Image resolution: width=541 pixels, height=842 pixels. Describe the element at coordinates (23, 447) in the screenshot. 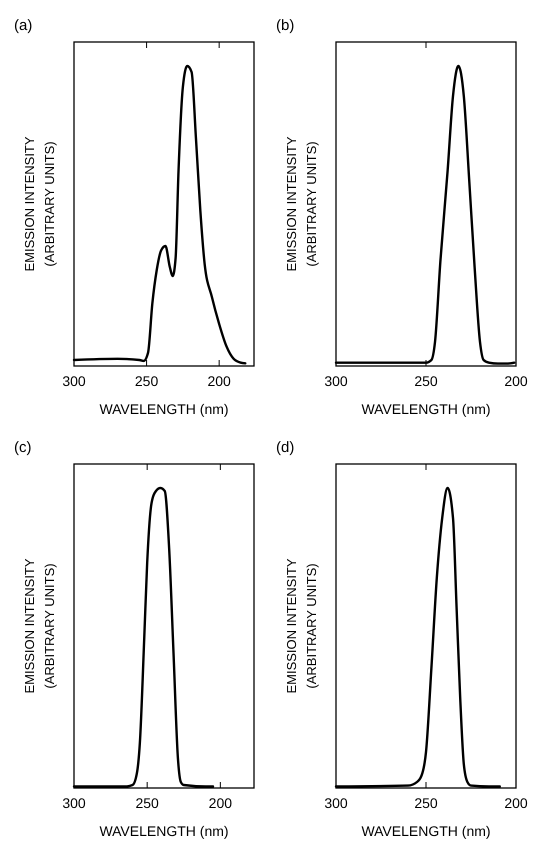

I see `chart-title: (c)` at that location.